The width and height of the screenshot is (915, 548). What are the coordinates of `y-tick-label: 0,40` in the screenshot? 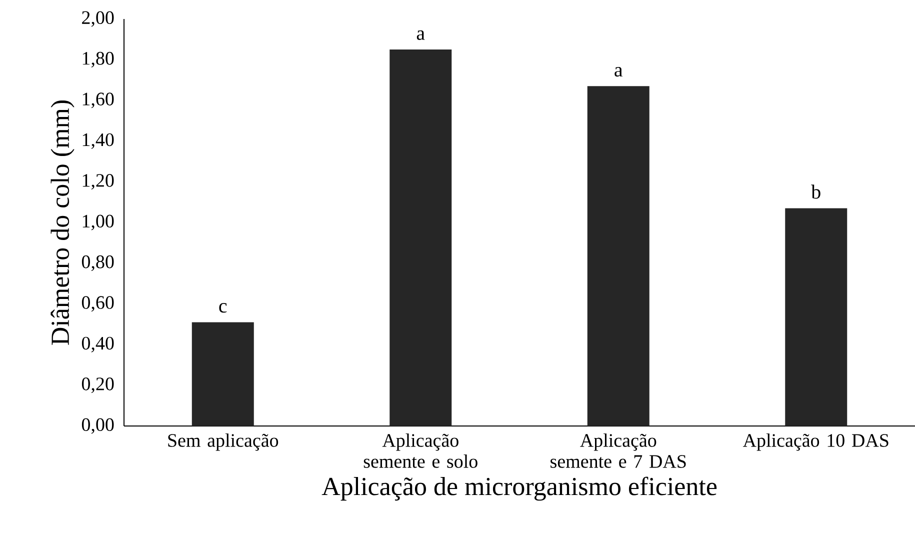 It's located at (98, 344).